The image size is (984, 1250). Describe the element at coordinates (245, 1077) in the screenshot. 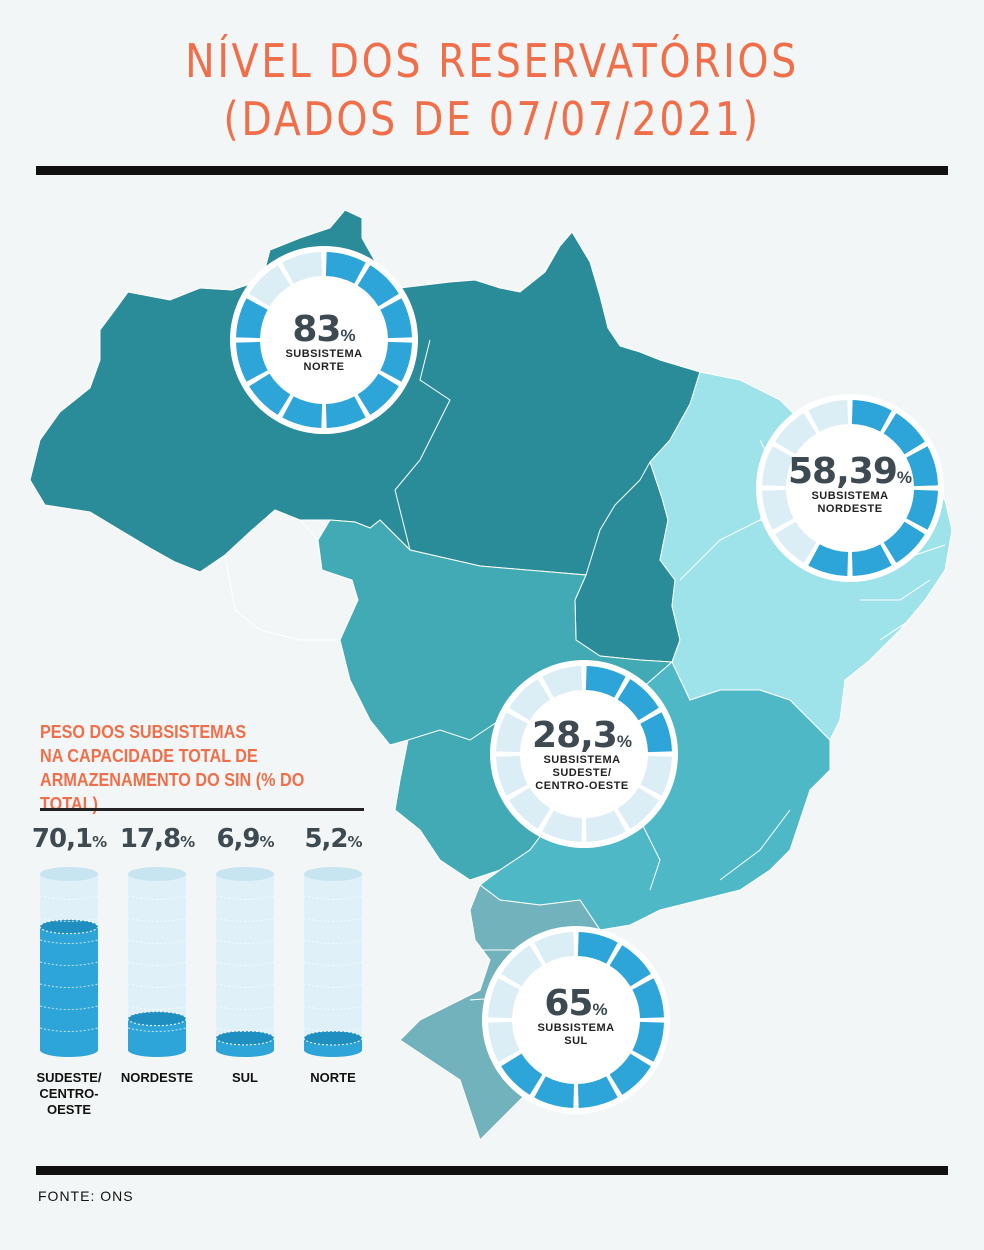

I see `bar-category-label: SUL` at that location.